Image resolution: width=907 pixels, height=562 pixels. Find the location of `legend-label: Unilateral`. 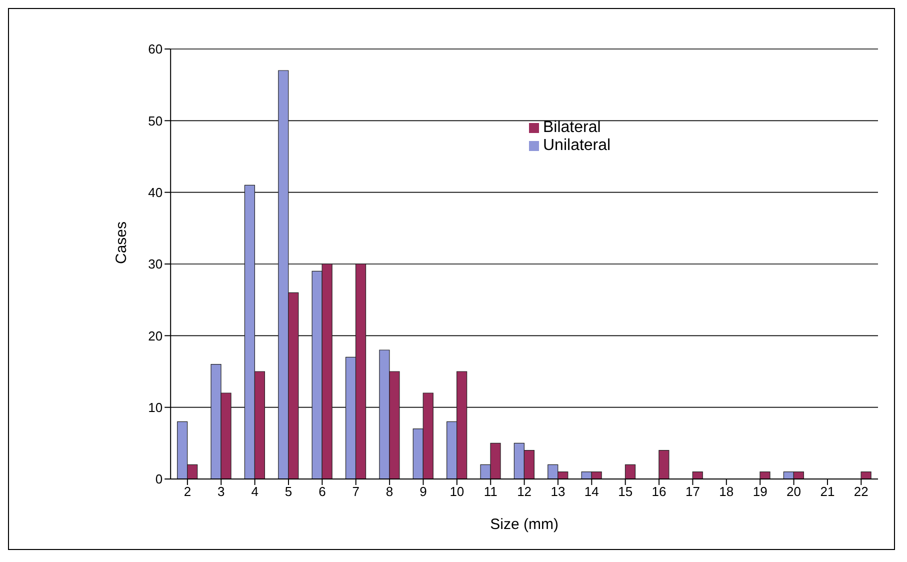

legend-label: Unilateral is located at coordinates (577, 145).